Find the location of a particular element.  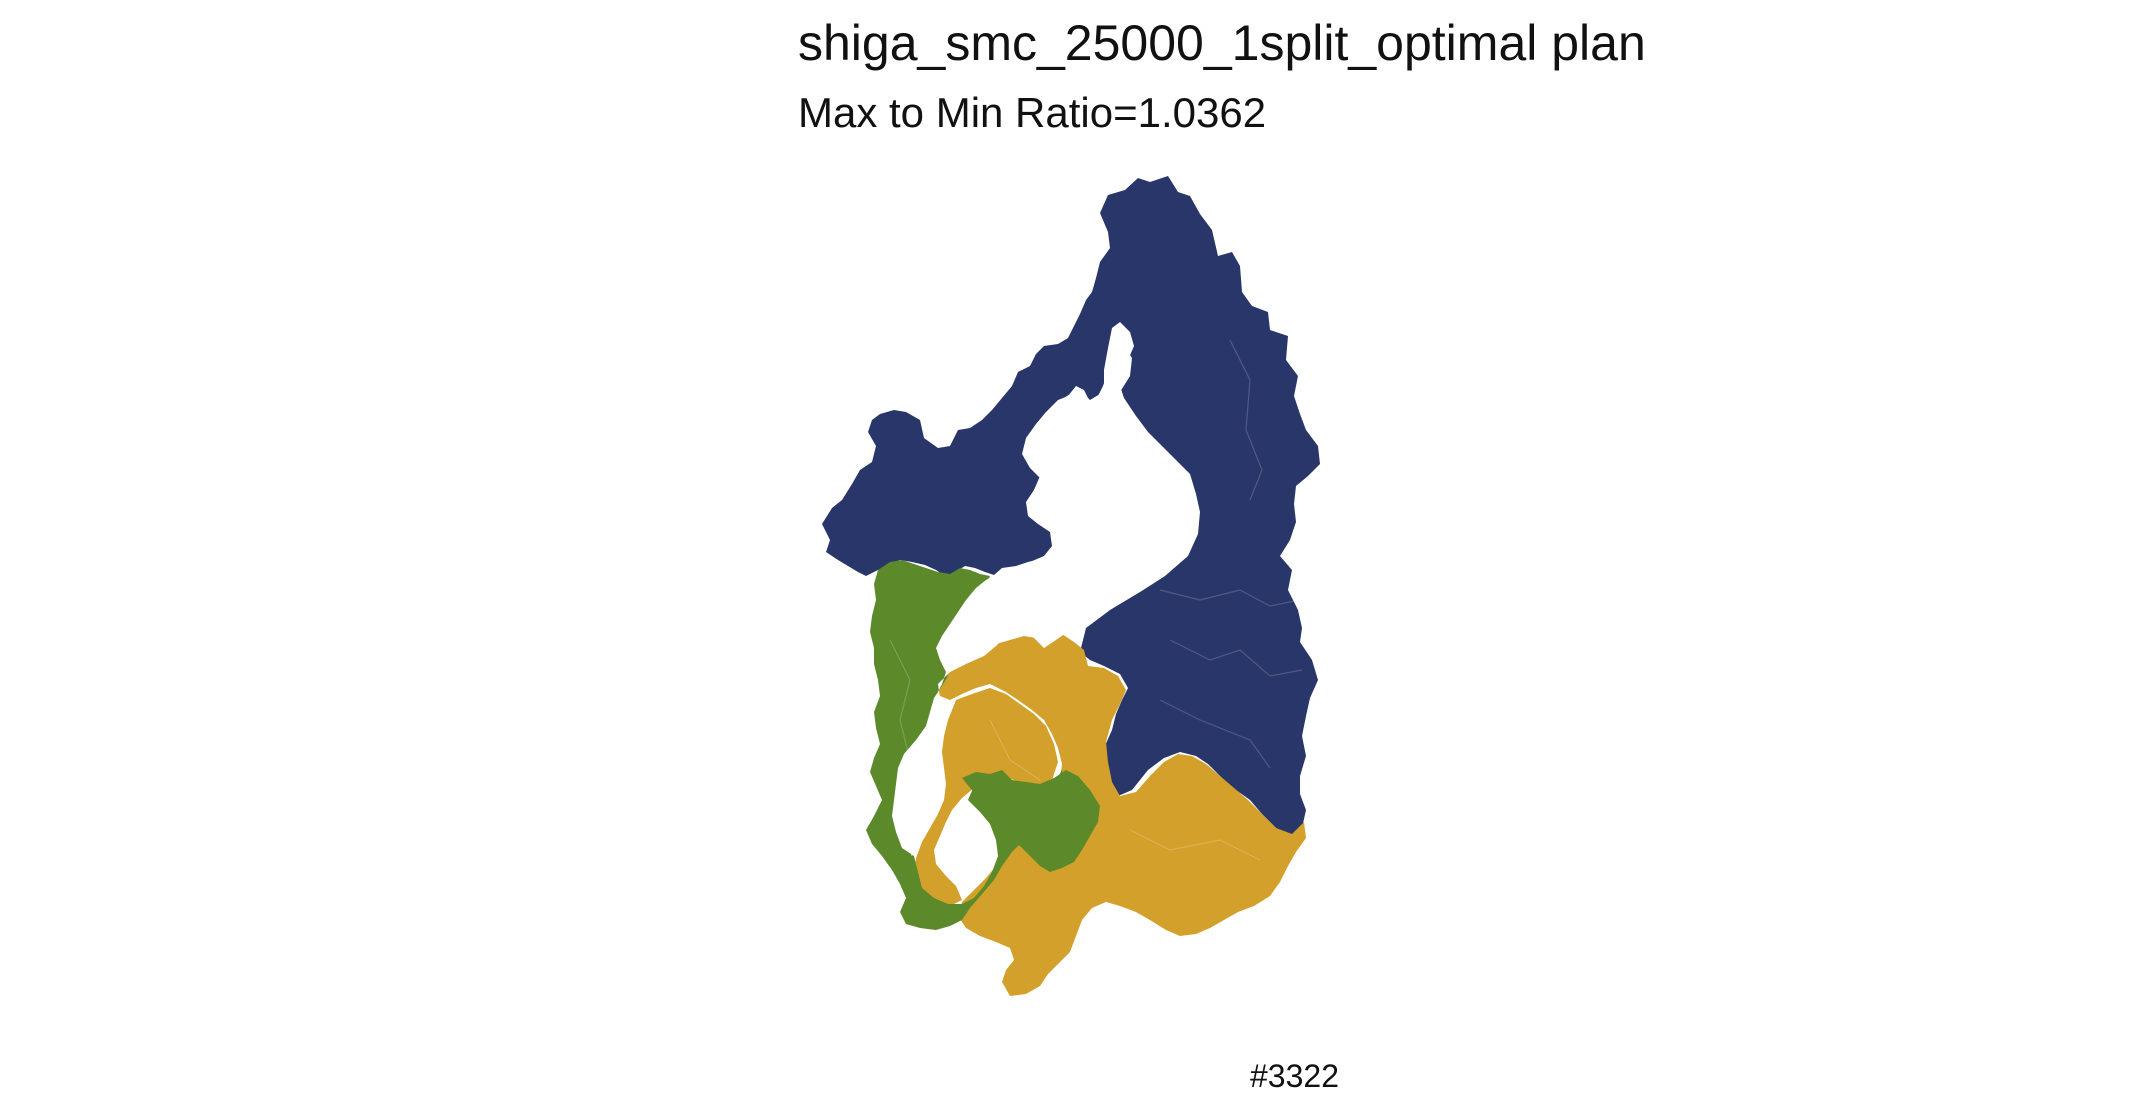

map-title: shiga_smc_25000_1split_optimal plan is located at coordinates (1222, 43).